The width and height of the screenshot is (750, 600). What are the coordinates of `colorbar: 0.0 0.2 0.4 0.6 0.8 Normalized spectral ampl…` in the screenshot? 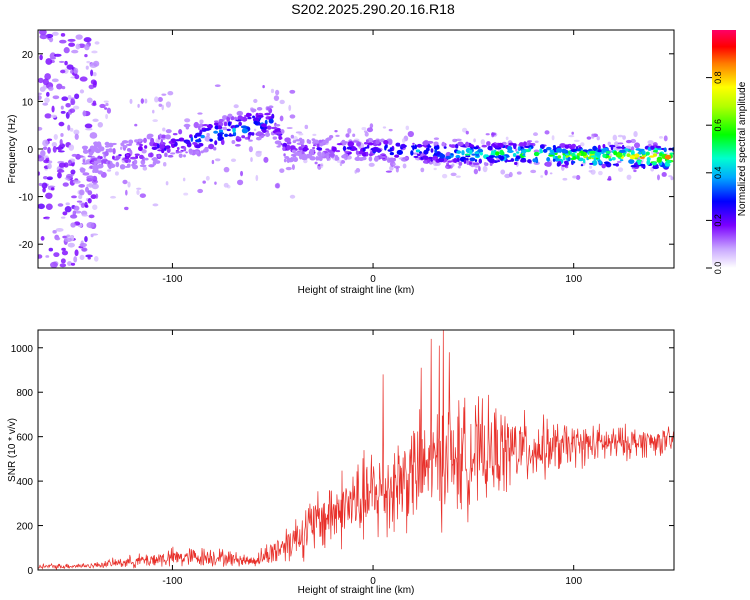 It's located at (727, 152).